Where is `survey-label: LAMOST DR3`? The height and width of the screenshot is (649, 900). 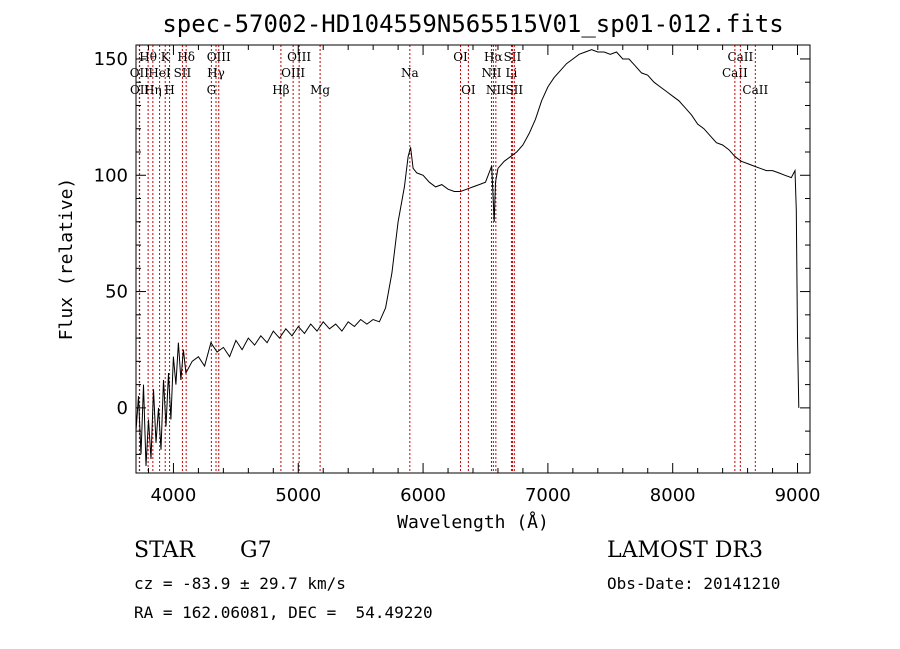 survey-label: LAMOST DR3 is located at coordinates (685, 550).